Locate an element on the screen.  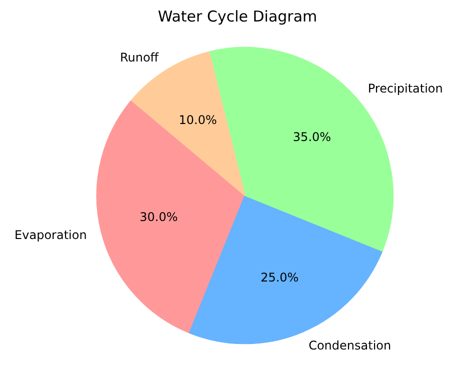
chart-title: Water Cycle Diagram is located at coordinates (238, 17).